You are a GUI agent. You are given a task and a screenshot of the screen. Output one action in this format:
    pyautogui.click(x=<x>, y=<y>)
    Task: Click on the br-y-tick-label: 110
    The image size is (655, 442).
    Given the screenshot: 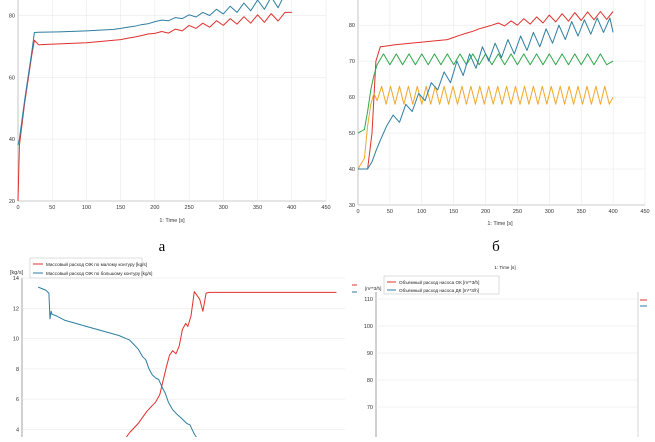 What is the action you would take?
    pyautogui.click(x=368, y=300)
    